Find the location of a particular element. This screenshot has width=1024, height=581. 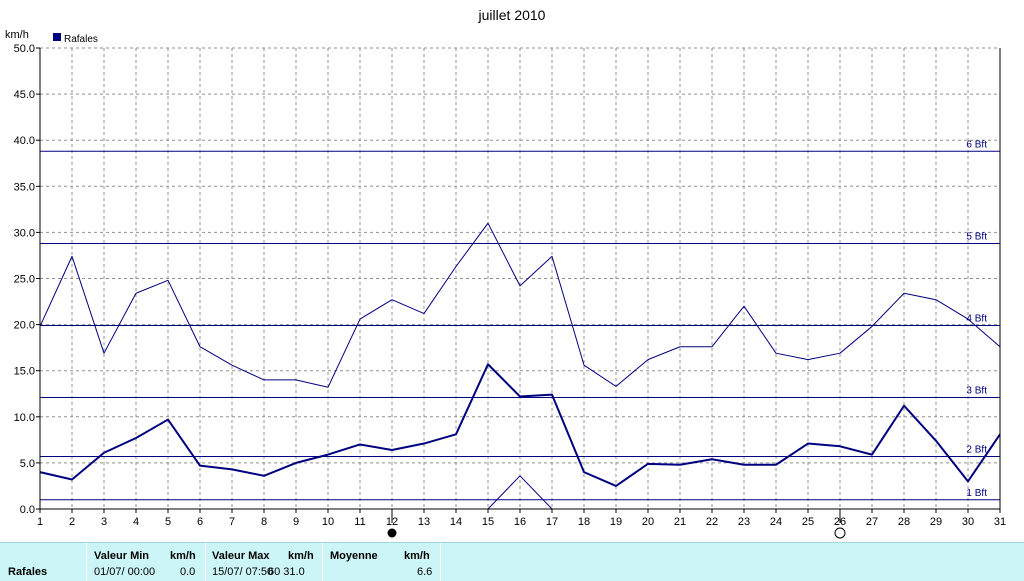

x-tick-label: 13 is located at coordinates (424, 522).